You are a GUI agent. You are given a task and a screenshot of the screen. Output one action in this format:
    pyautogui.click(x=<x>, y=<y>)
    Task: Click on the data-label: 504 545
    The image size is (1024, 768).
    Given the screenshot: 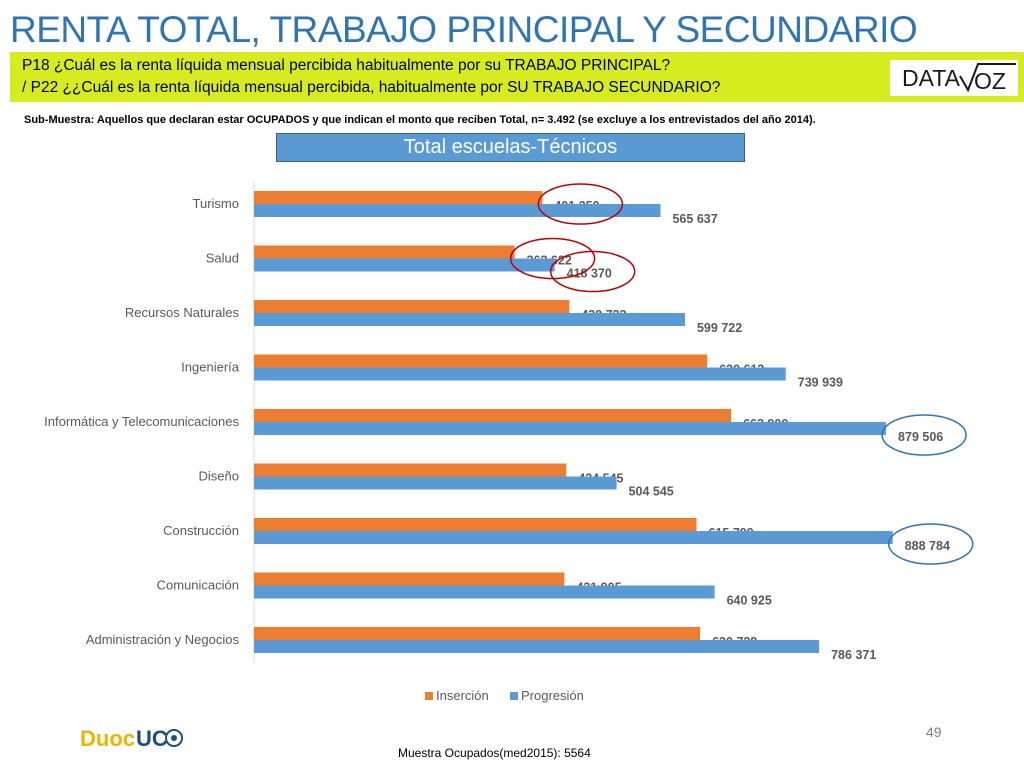 What is the action you would take?
    pyautogui.click(x=651, y=492)
    